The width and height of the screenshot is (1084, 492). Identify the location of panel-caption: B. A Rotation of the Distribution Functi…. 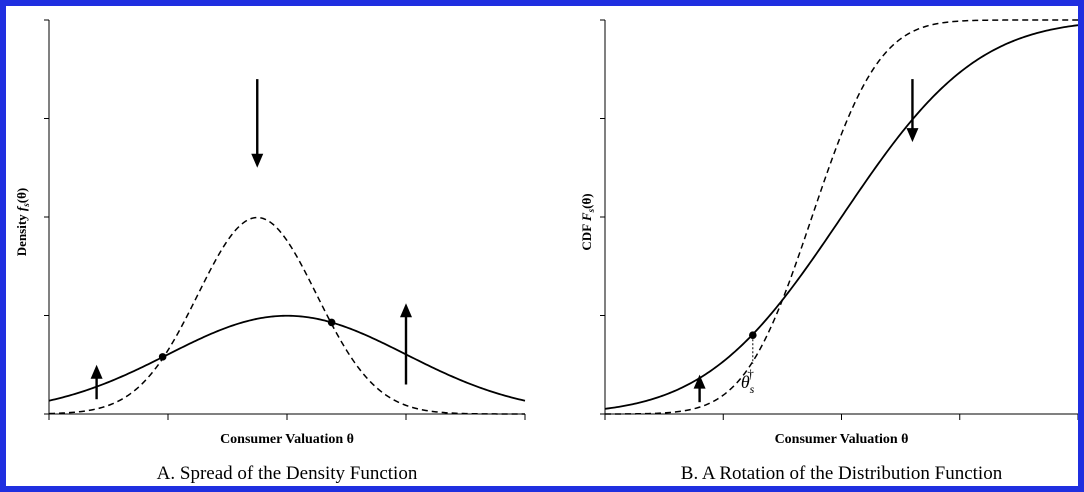
(842, 473).